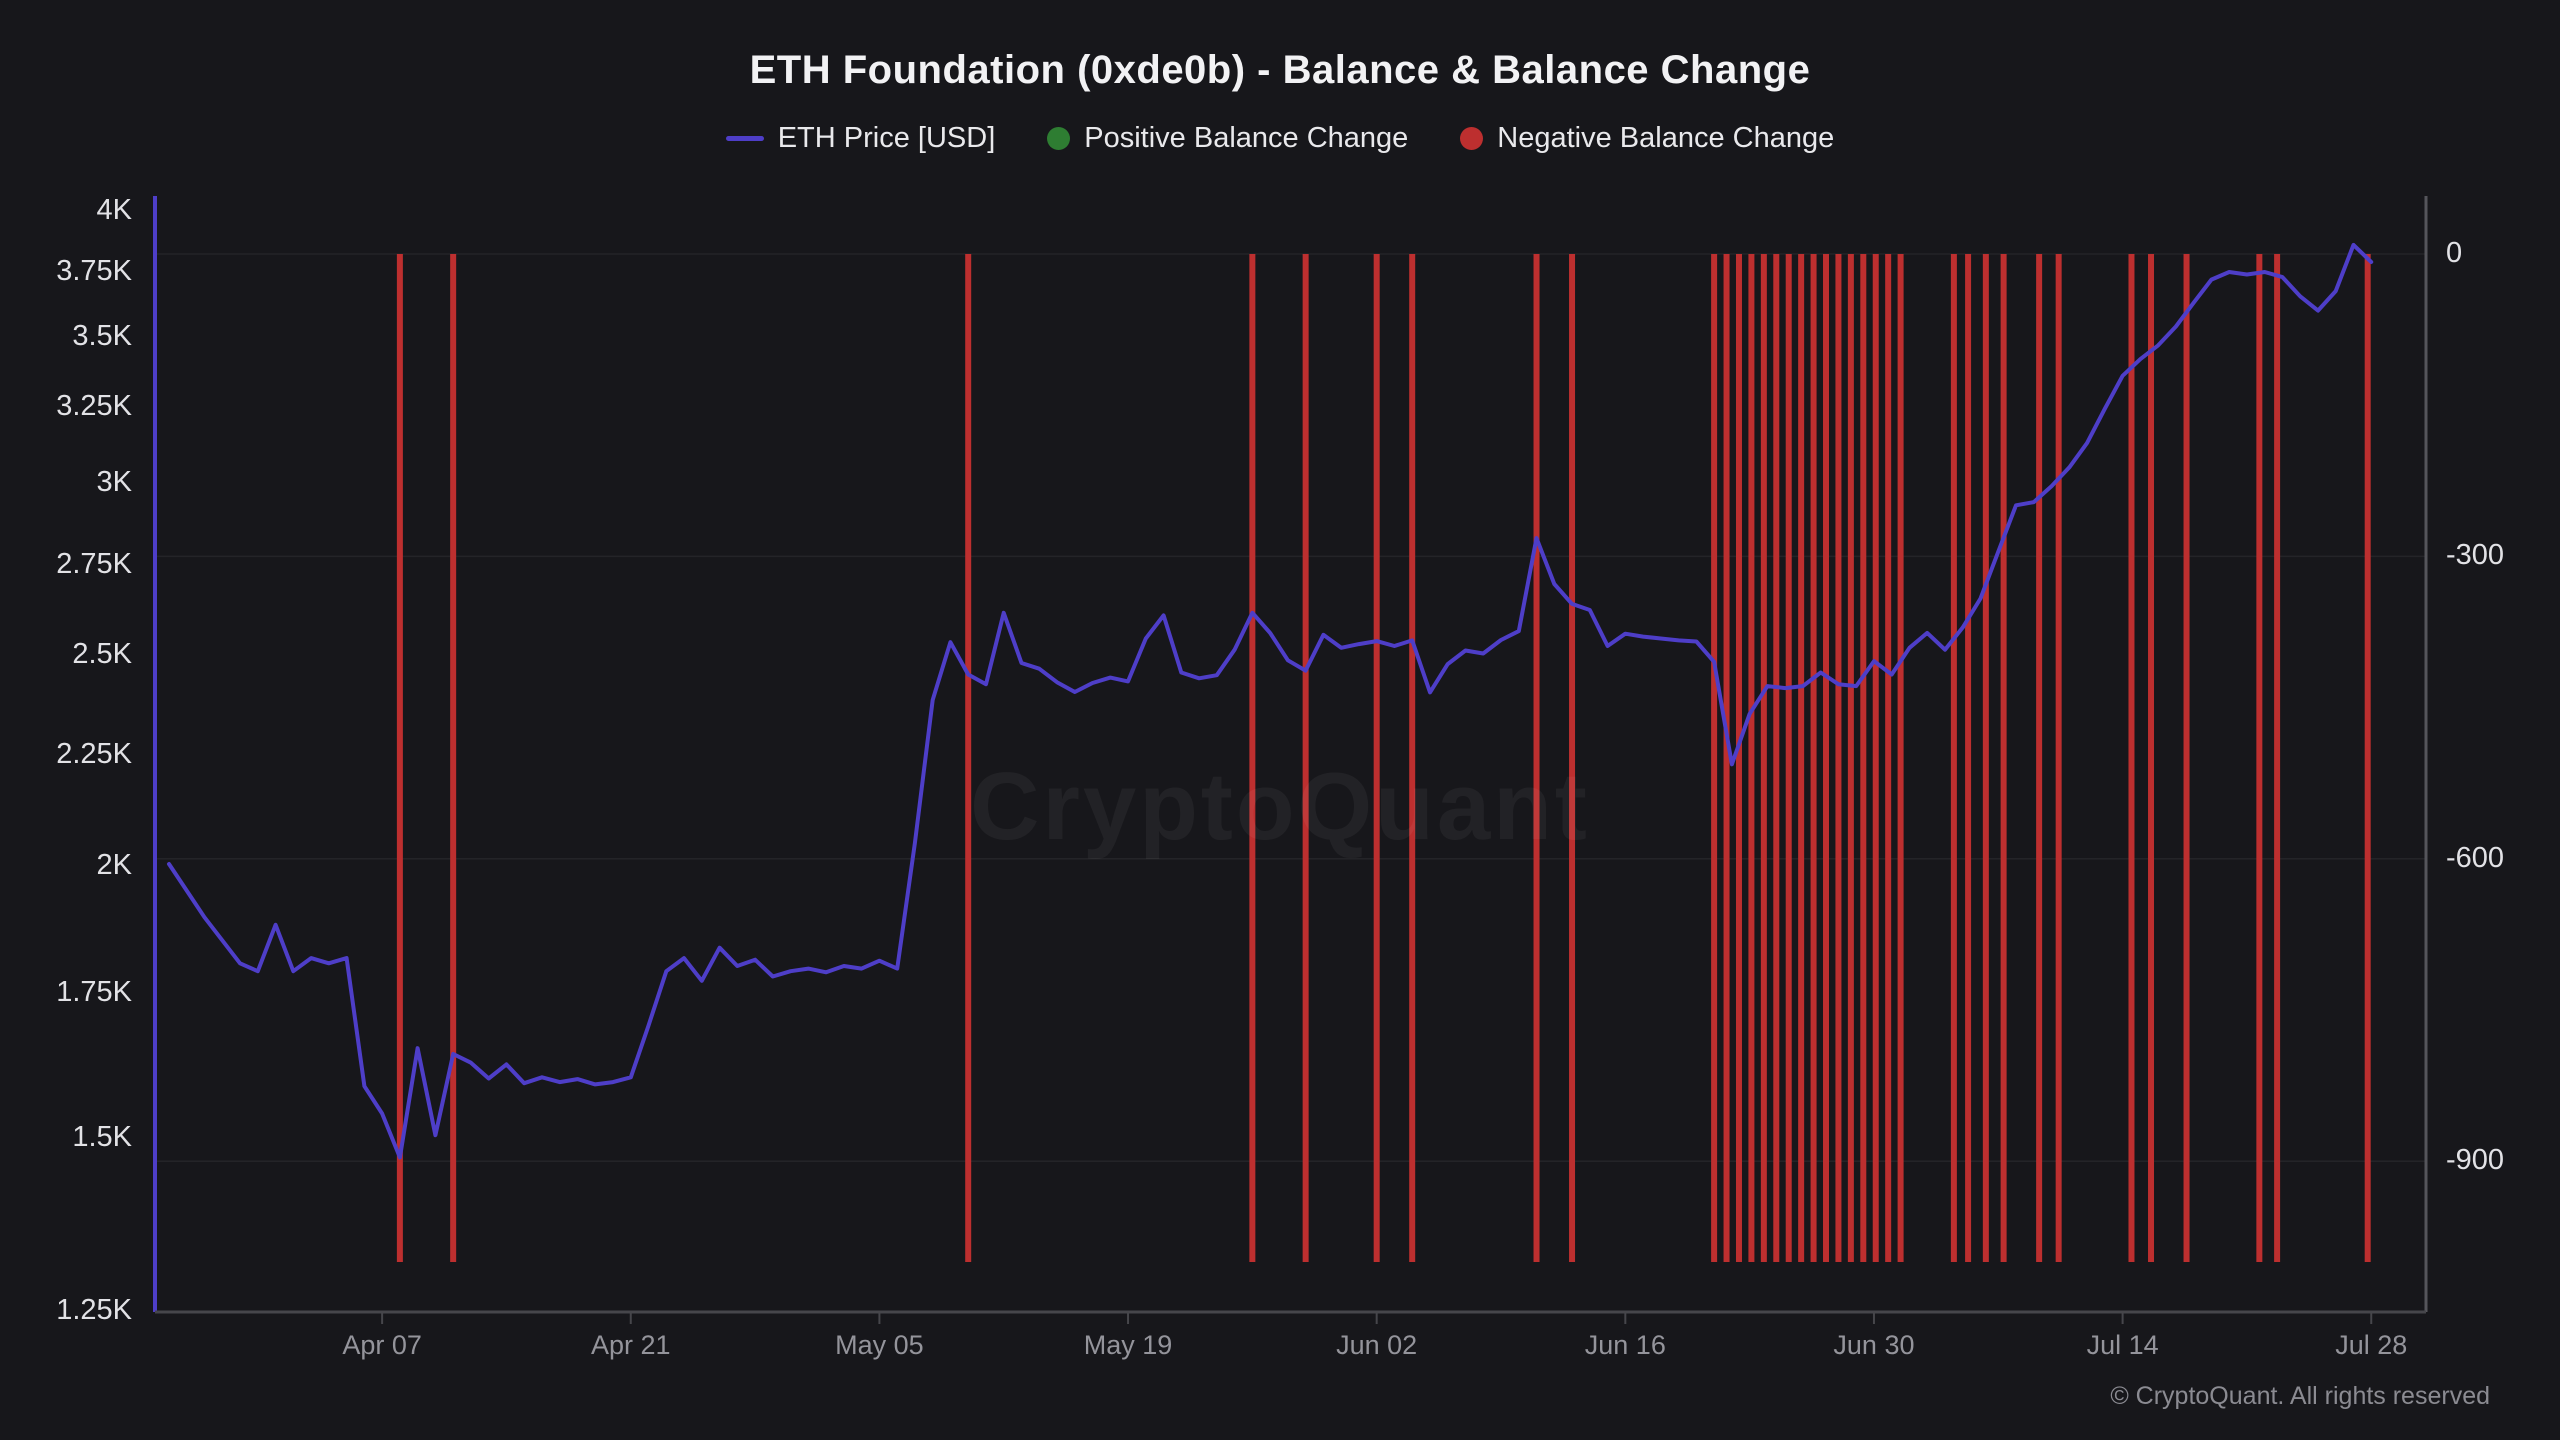 This screenshot has width=2560, height=1440. I want to click on legend-item-negative-balance-change: Negative Balance Change, so click(1647, 138).